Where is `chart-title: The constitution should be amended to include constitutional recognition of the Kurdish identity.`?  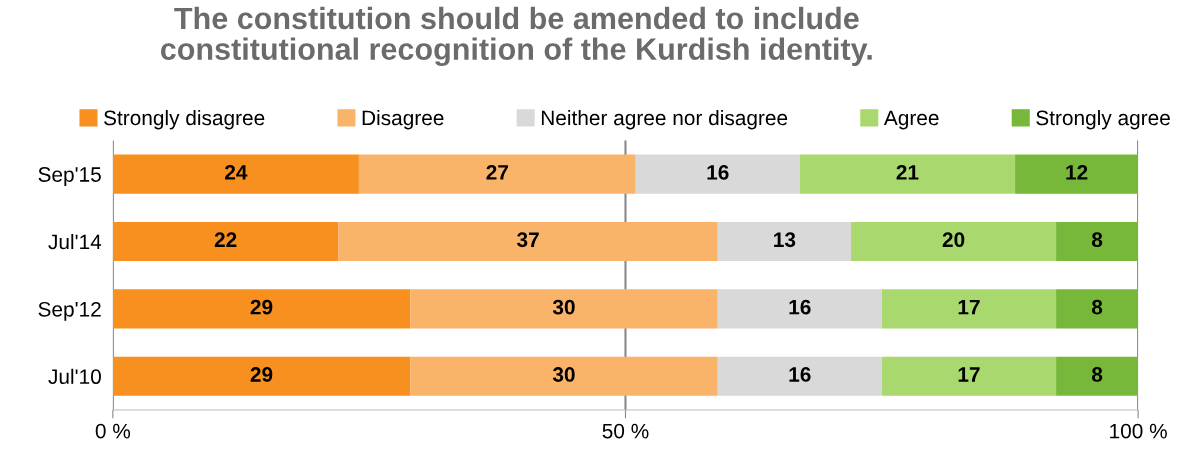
chart-title: The constitution should be amended to include constitutional recognition of the Kurdish identity. is located at coordinates (516, 36).